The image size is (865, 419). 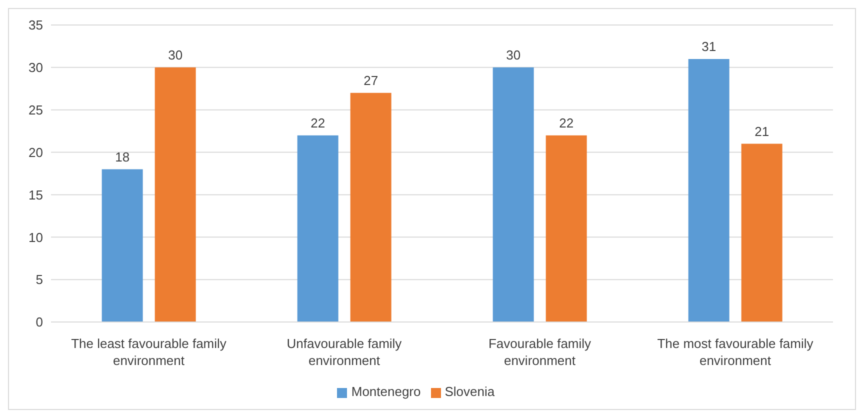 I want to click on y-tick-label: 20, so click(x=35, y=152).